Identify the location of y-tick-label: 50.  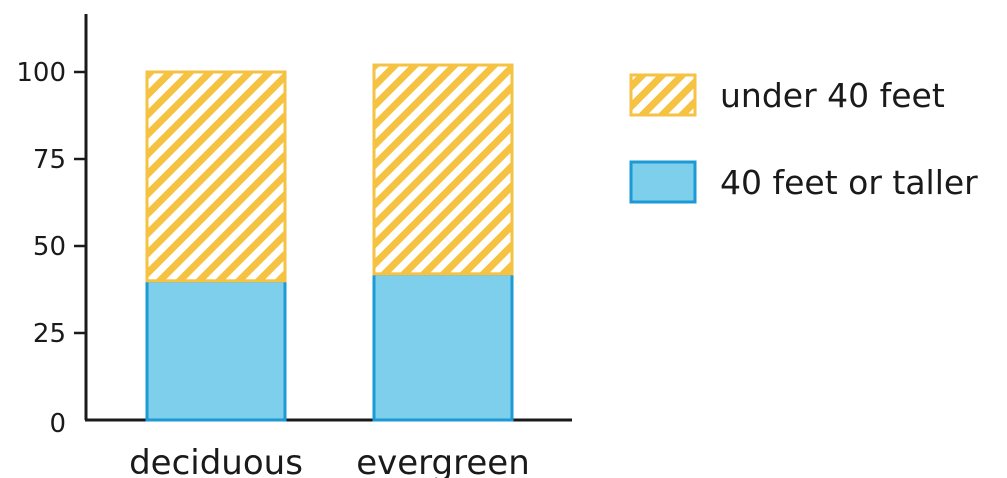
(49, 247).